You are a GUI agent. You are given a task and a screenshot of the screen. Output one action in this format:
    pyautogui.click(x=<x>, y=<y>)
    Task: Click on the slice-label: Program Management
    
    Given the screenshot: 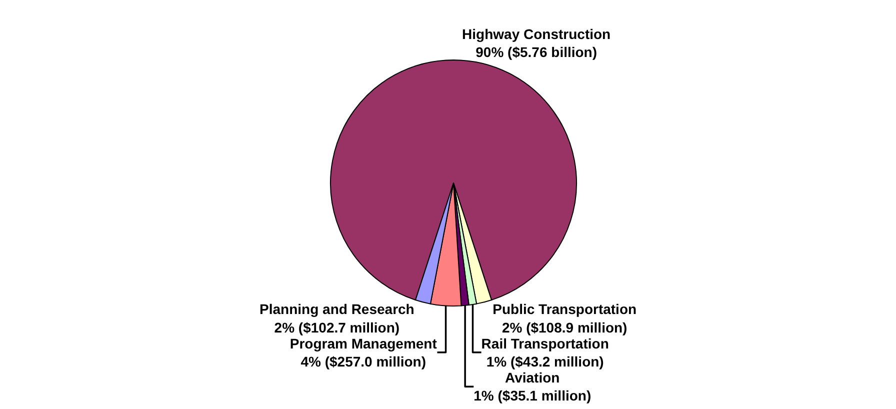 What is the action you would take?
    pyautogui.click(x=364, y=343)
    